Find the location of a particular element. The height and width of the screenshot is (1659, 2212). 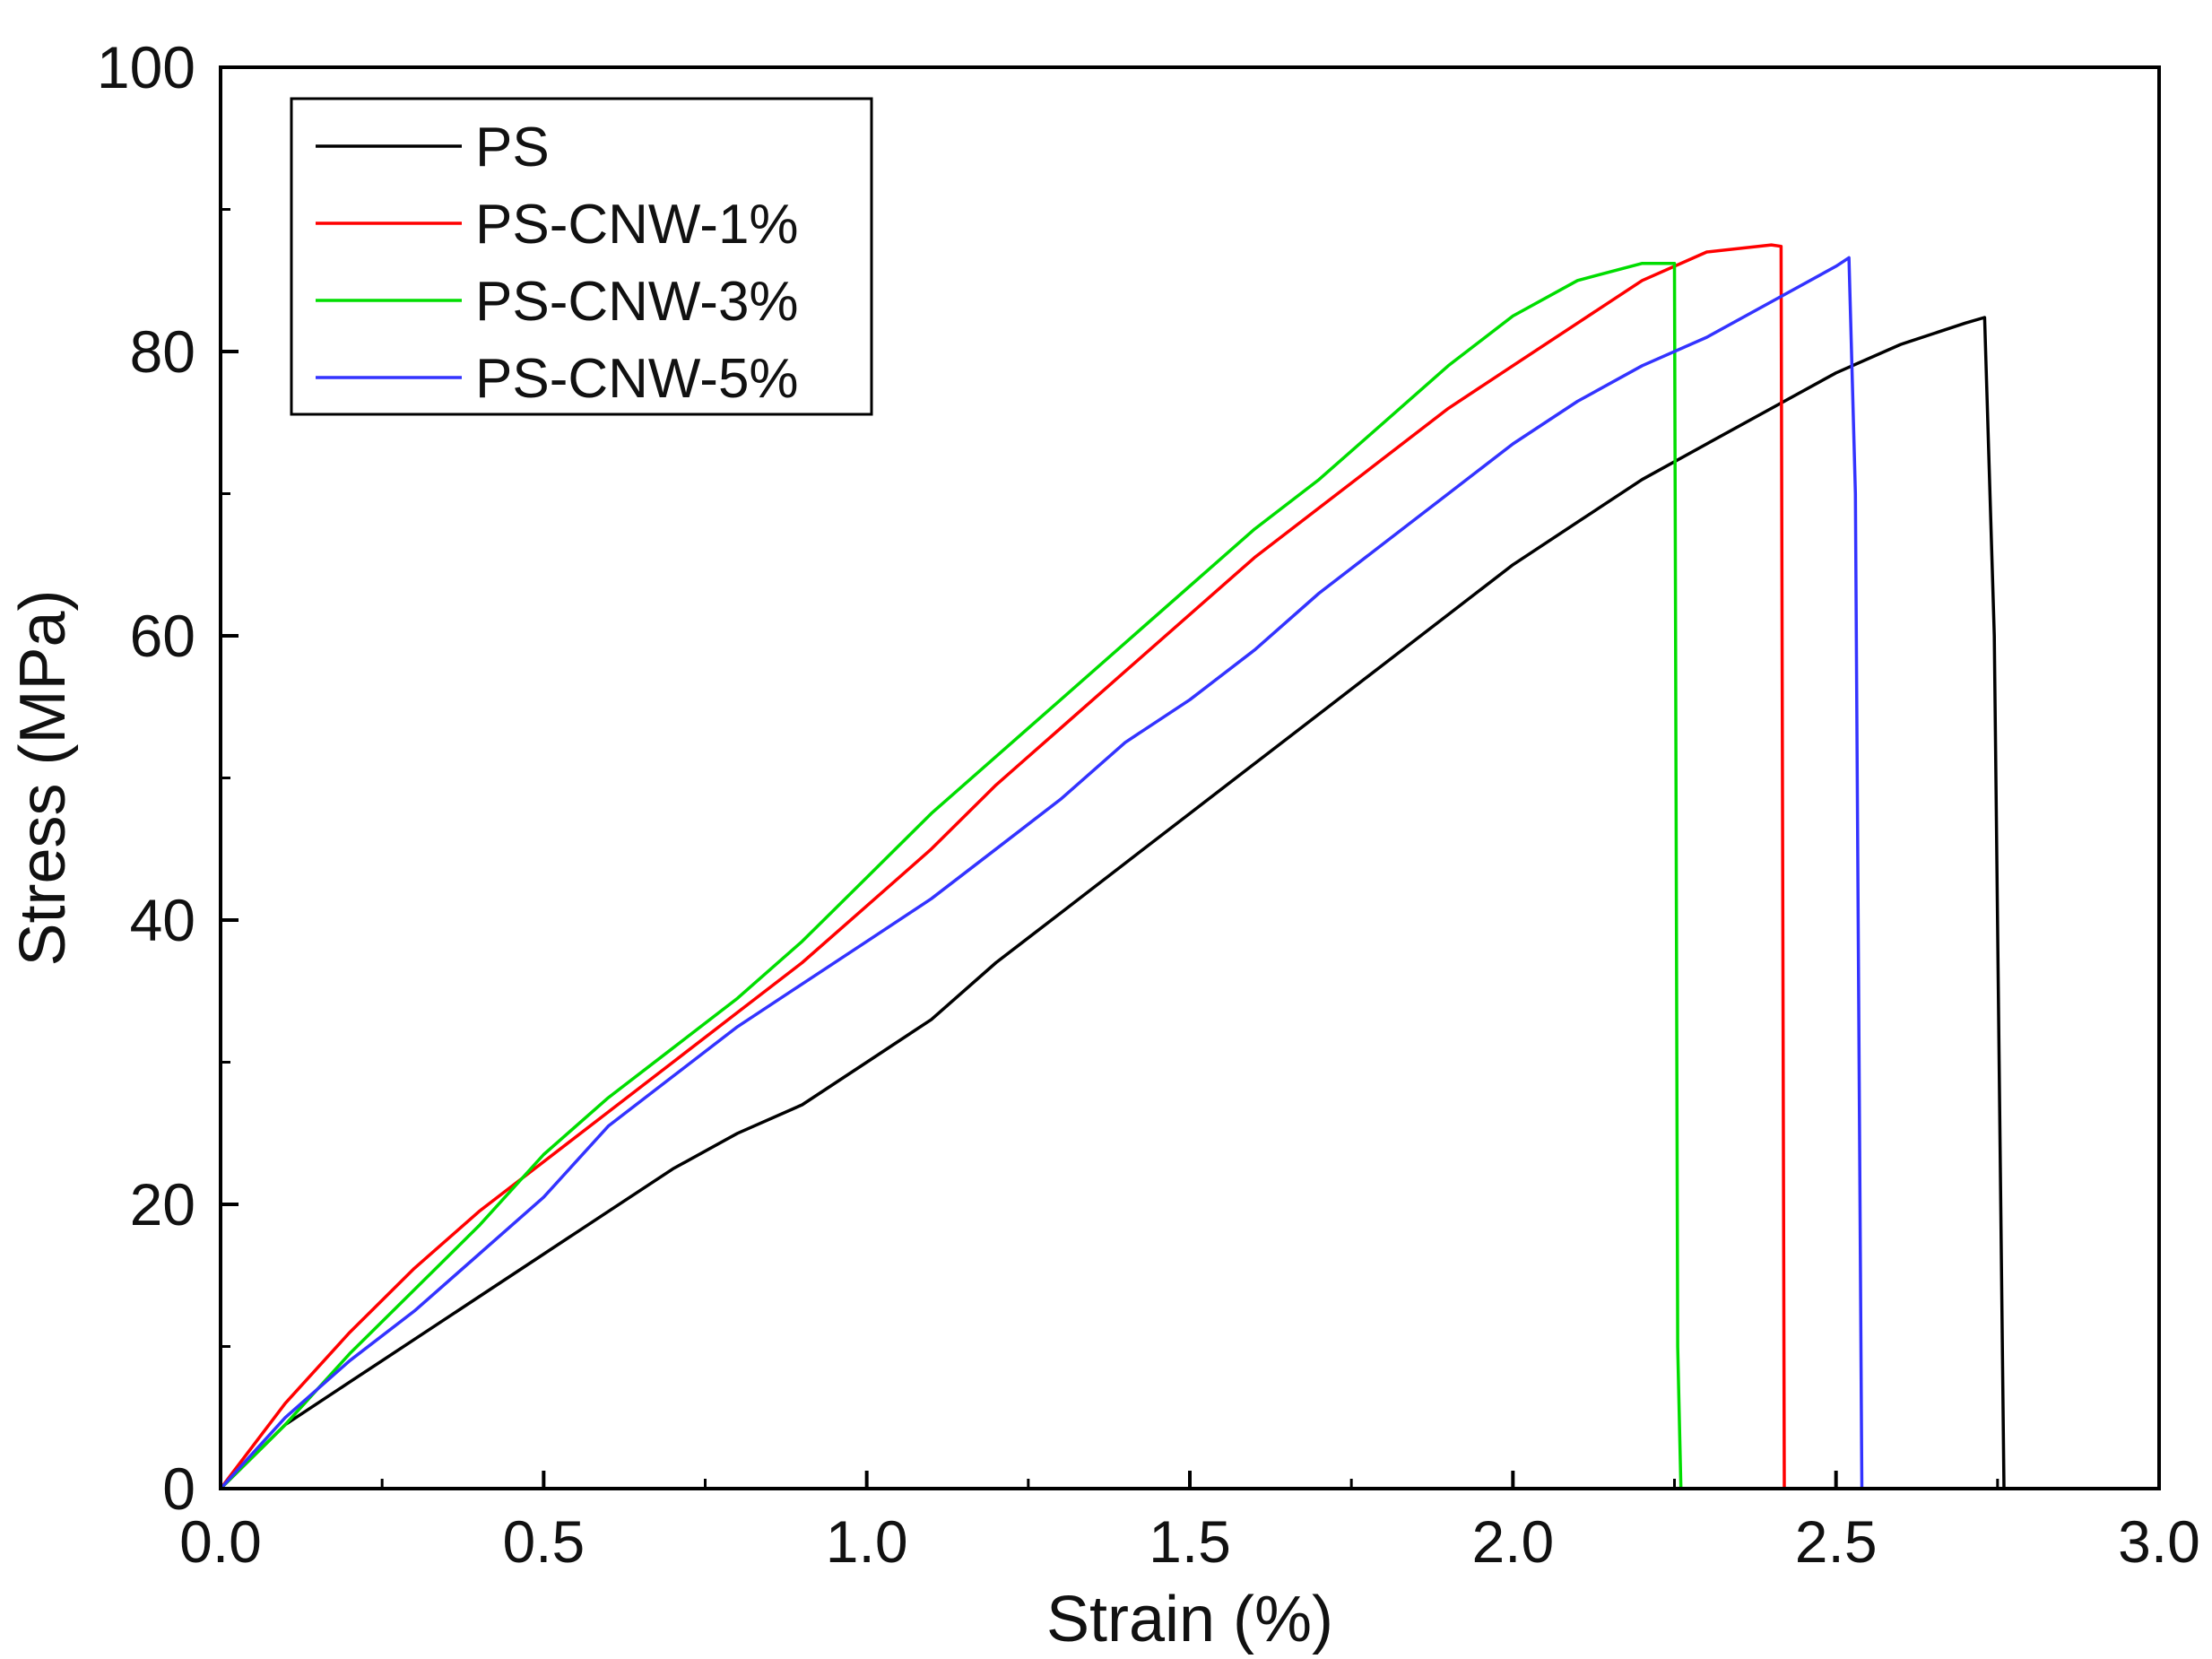

x-tick-label: 0.5 is located at coordinates (543, 1541).